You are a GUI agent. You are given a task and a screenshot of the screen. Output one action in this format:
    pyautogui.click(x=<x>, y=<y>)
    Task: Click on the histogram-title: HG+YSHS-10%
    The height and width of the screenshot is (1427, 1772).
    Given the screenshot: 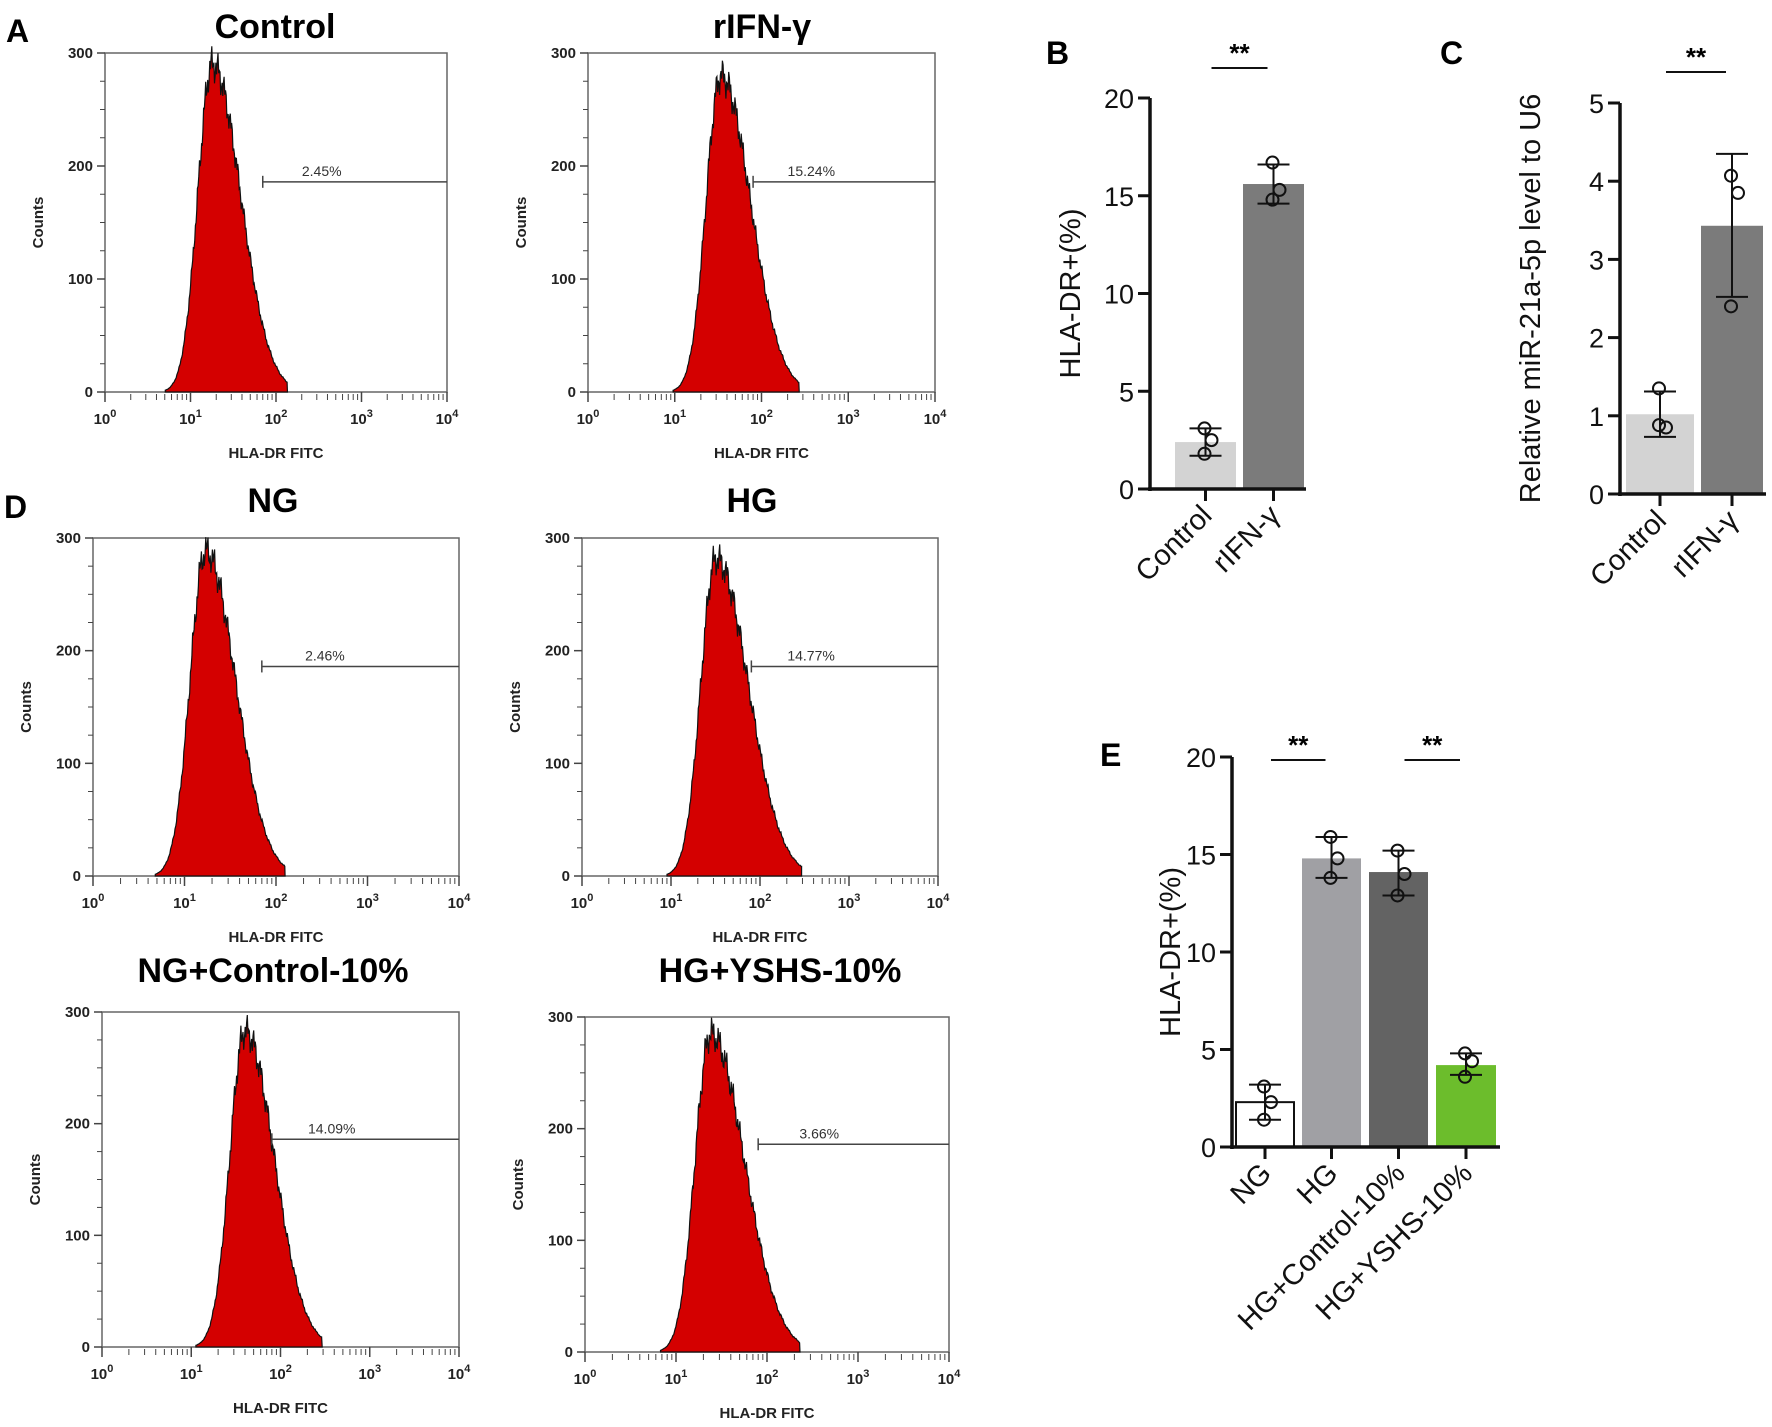 What is the action you would take?
    pyautogui.click(x=780, y=971)
    